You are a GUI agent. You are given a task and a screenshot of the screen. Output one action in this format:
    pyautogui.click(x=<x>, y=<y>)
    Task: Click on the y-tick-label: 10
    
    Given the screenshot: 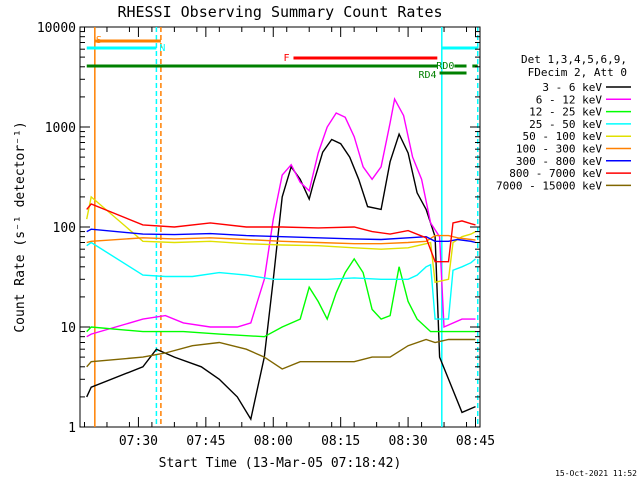 What is the action you would take?
    pyautogui.click(x=68, y=328)
    